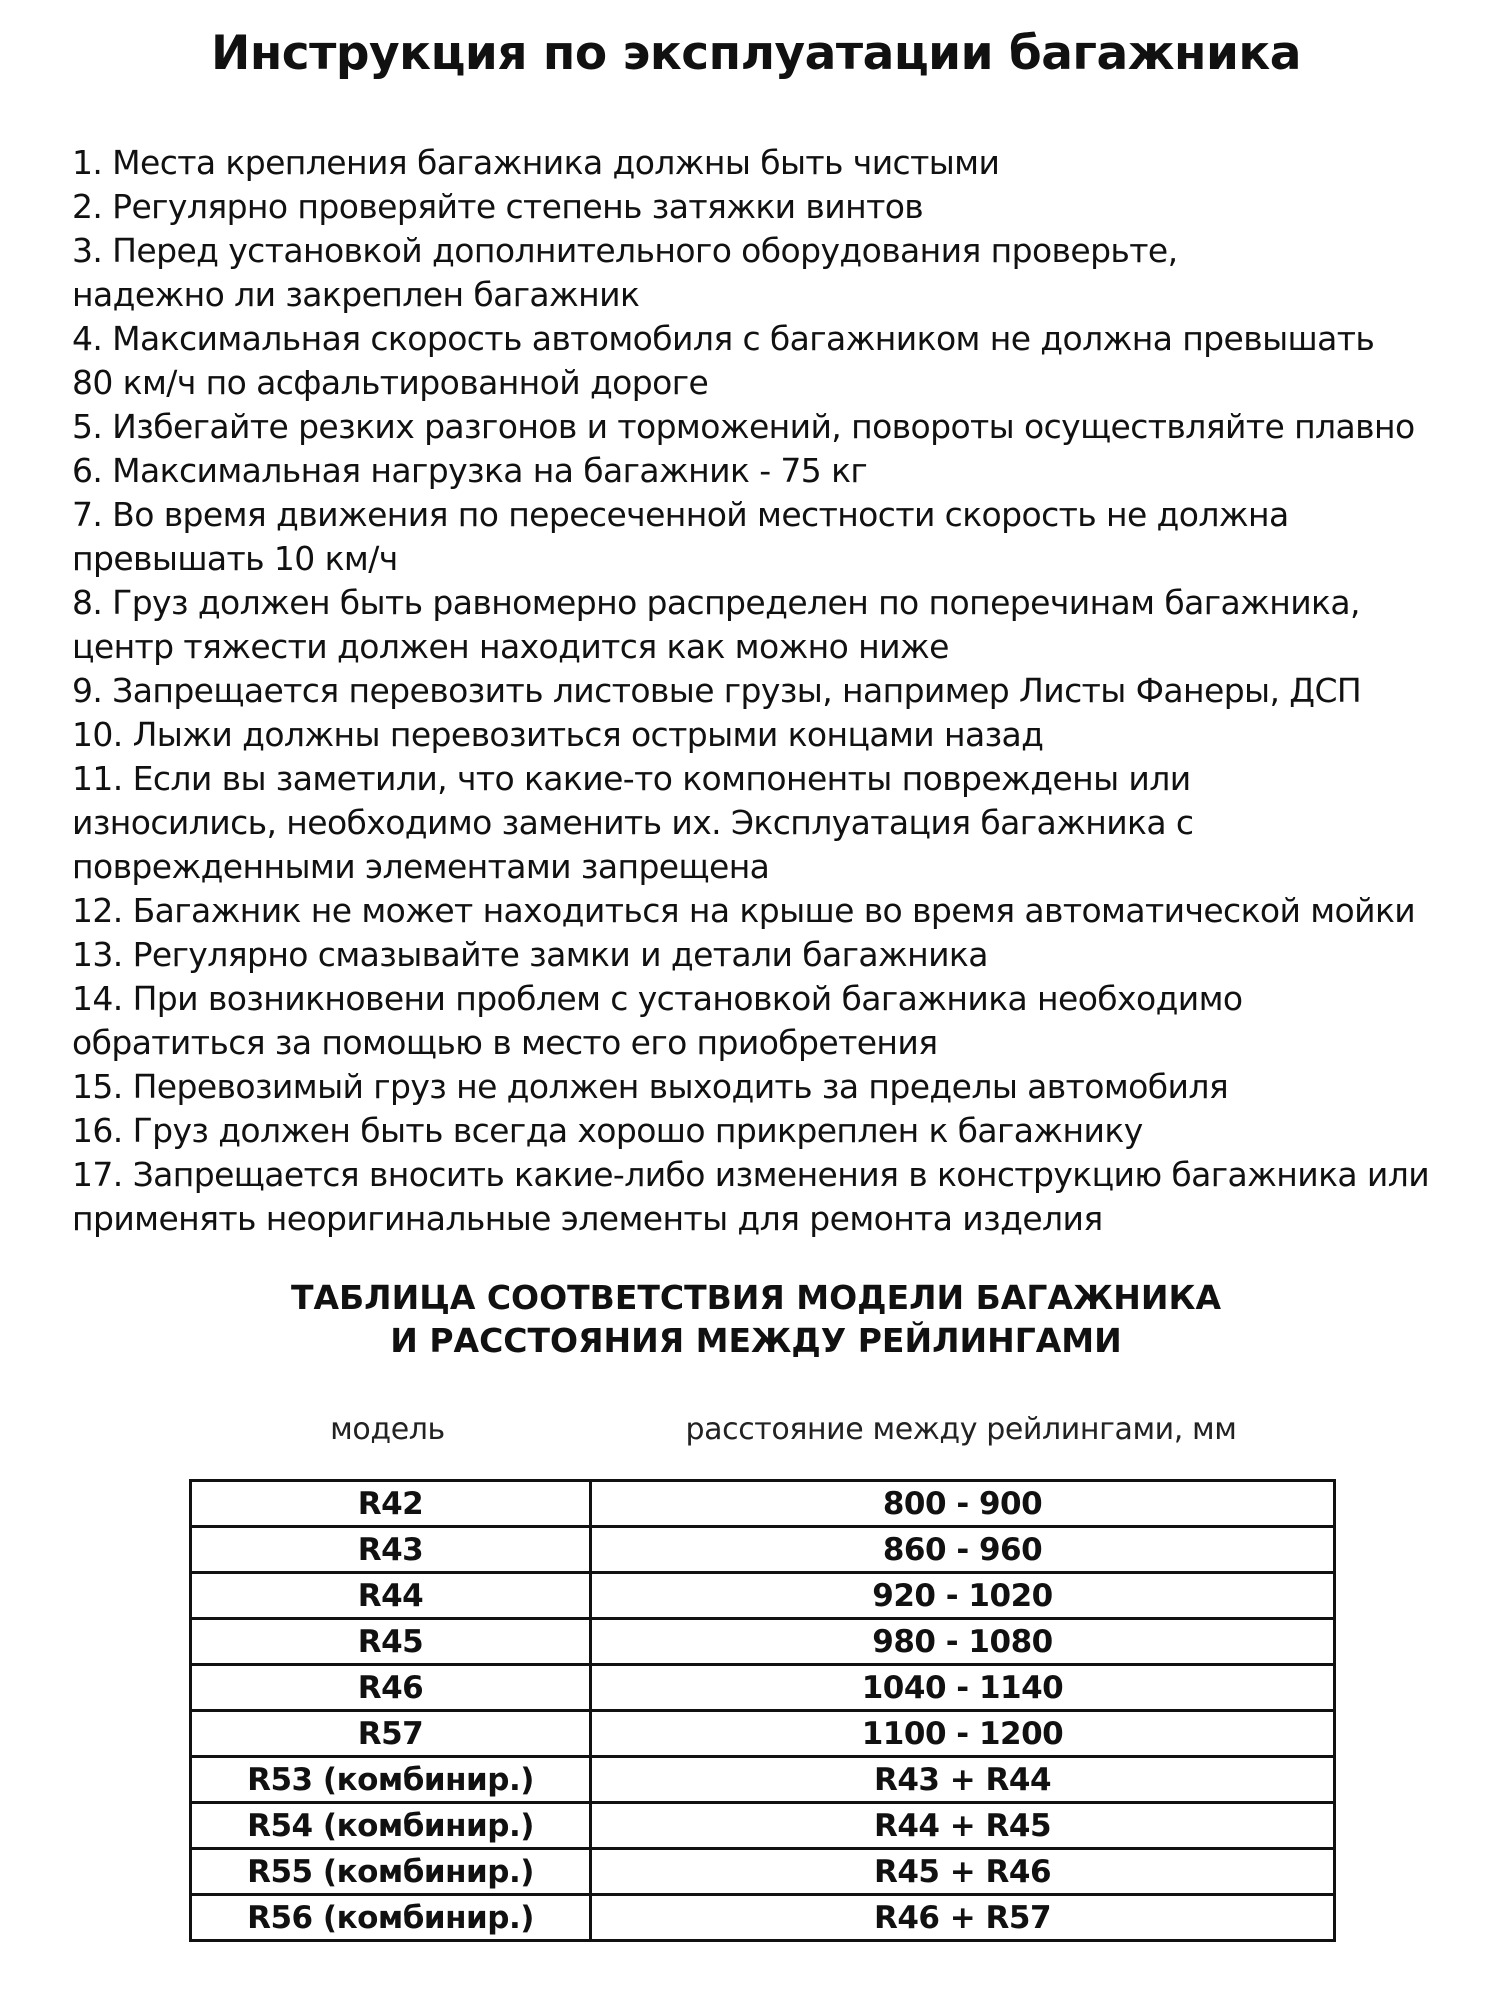  I want to click on model-cell: R46, so click(390, 1687).